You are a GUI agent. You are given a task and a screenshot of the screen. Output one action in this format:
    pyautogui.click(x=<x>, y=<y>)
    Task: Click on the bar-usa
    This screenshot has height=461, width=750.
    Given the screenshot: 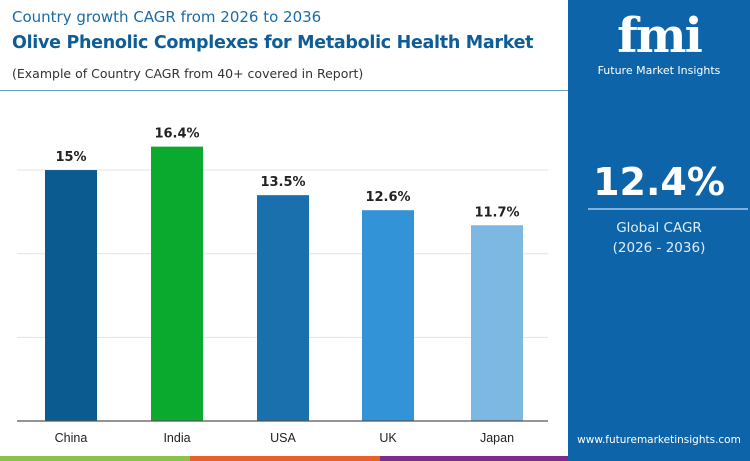 What is the action you would take?
    pyautogui.click(x=283, y=308)
    